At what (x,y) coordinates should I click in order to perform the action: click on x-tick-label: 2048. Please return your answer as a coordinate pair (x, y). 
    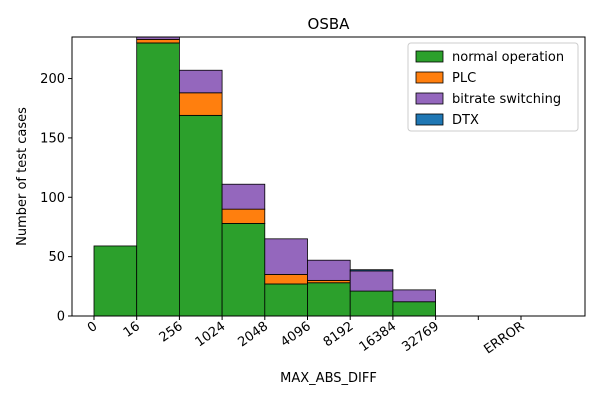
    Looking at the image, I should click on (253, 334).